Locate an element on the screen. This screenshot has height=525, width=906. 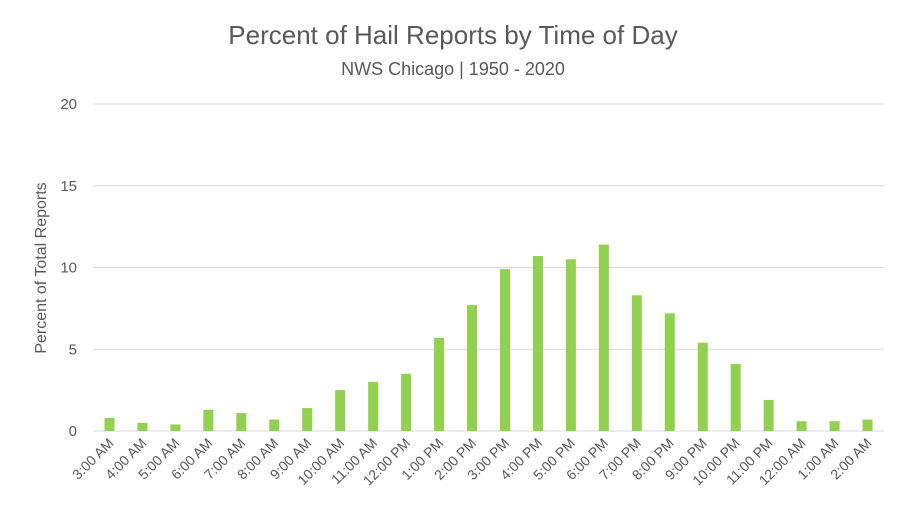
y-axis-label: Percent of Total Reports is located at coordinates (41, 267).